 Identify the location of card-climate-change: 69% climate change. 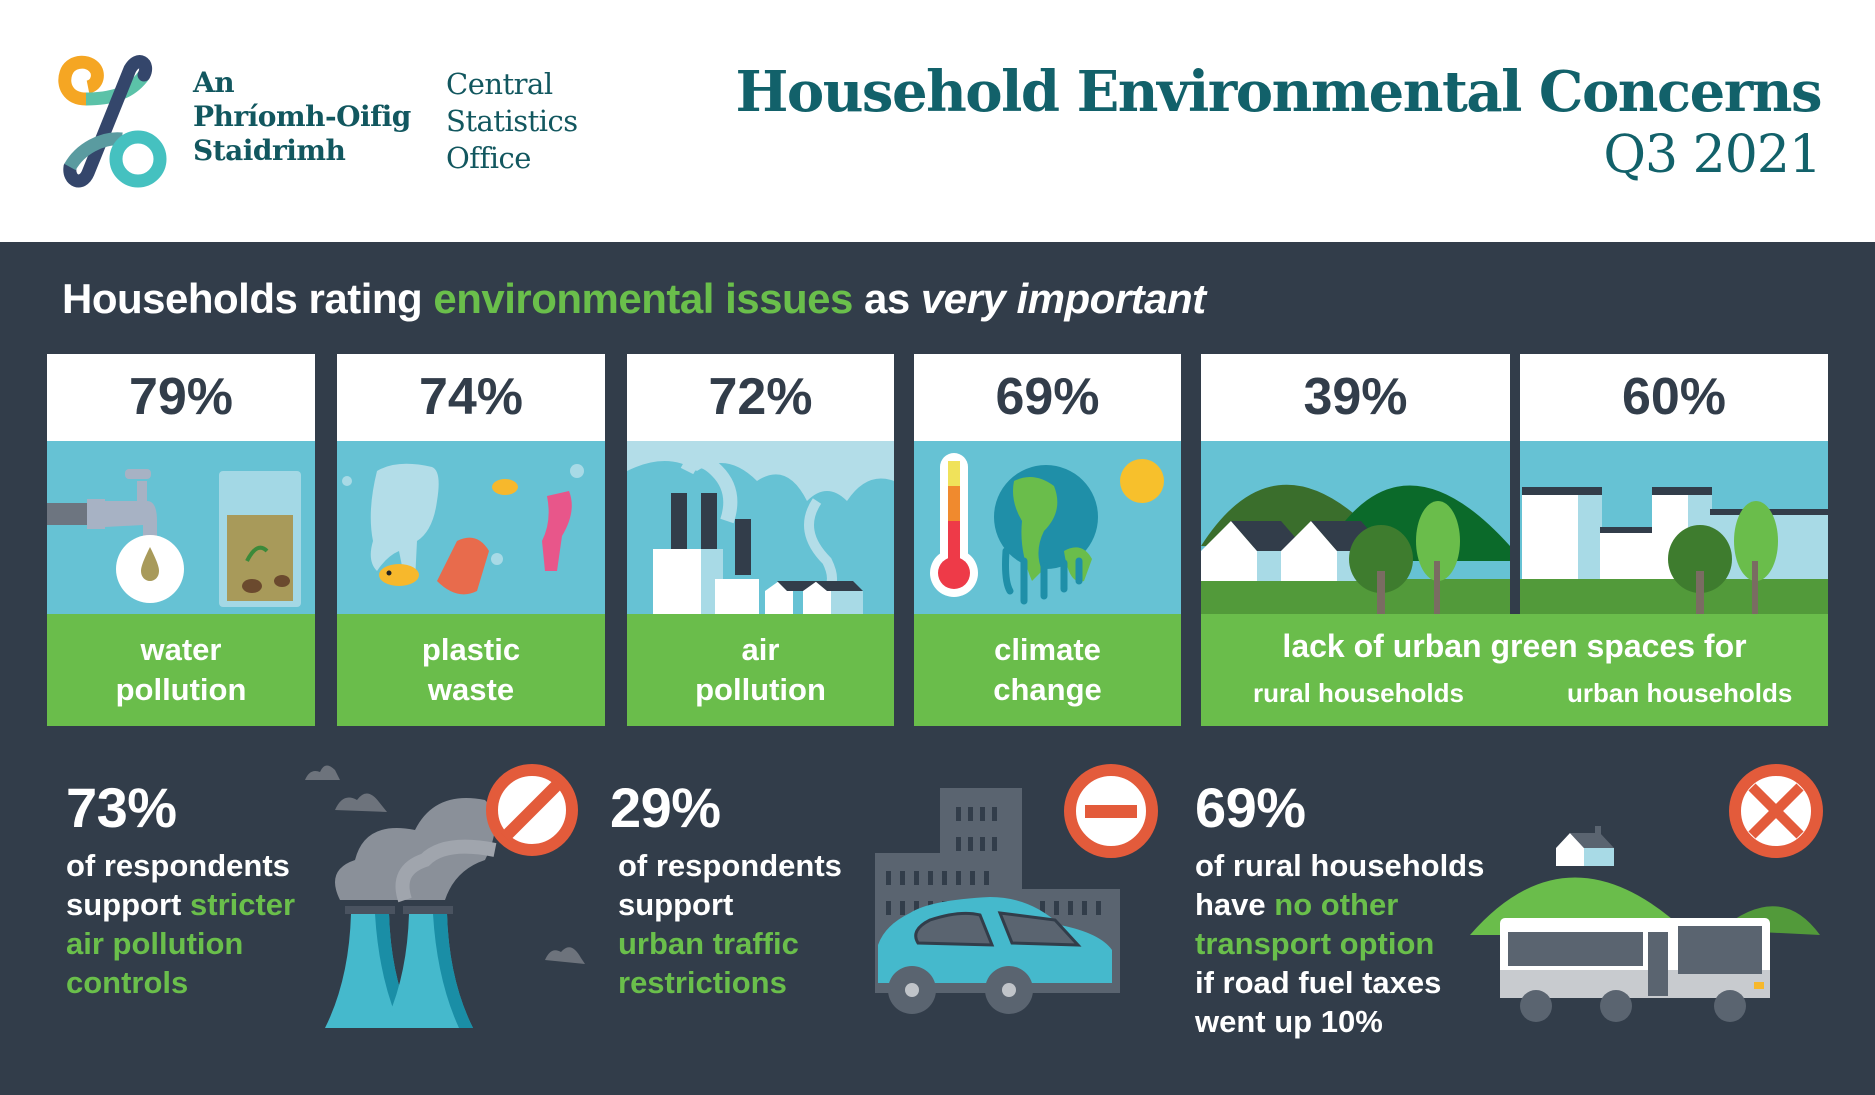
(1047, 540).